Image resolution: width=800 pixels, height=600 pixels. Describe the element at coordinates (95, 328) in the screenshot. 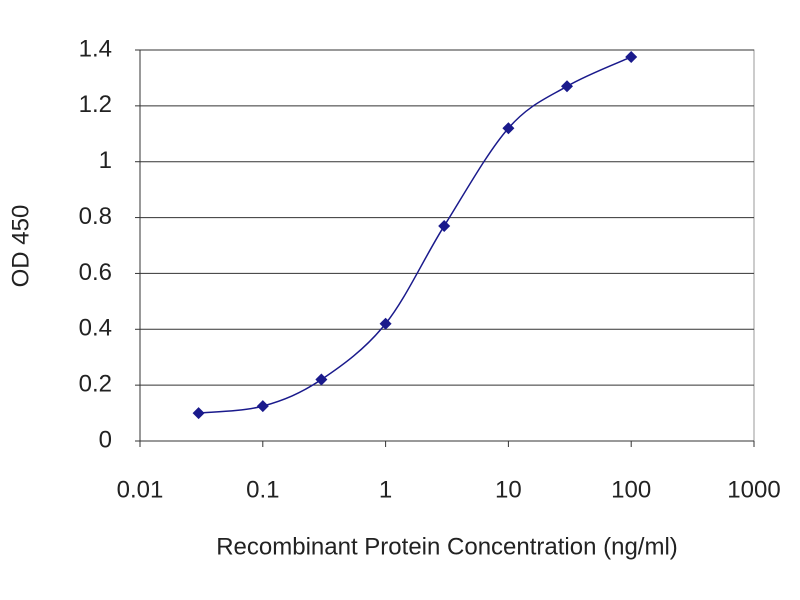

I see `y-tick-label: 0.4` at that location.